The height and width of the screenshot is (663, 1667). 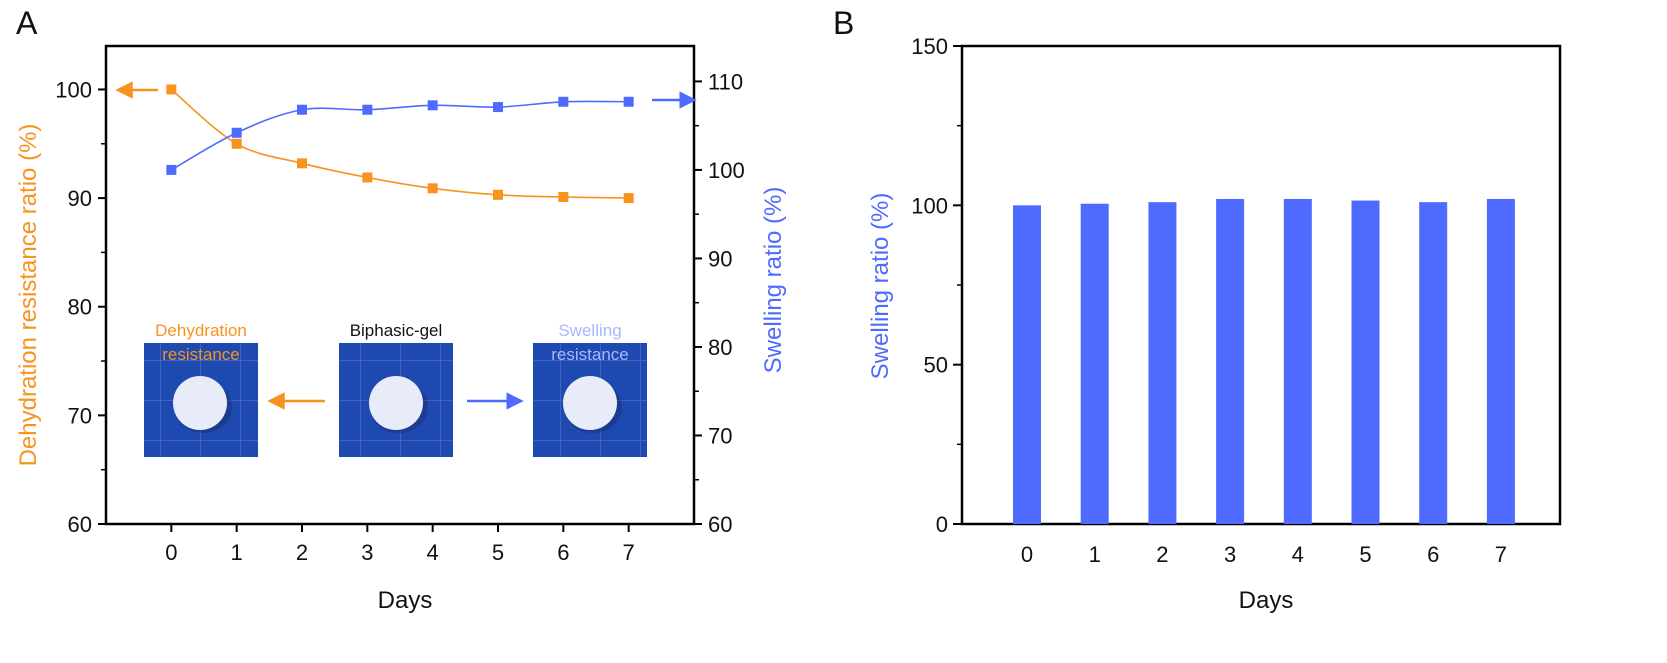 I want to click on panel-a-left-y-tick-label: 70, so click(x=80, y=415).